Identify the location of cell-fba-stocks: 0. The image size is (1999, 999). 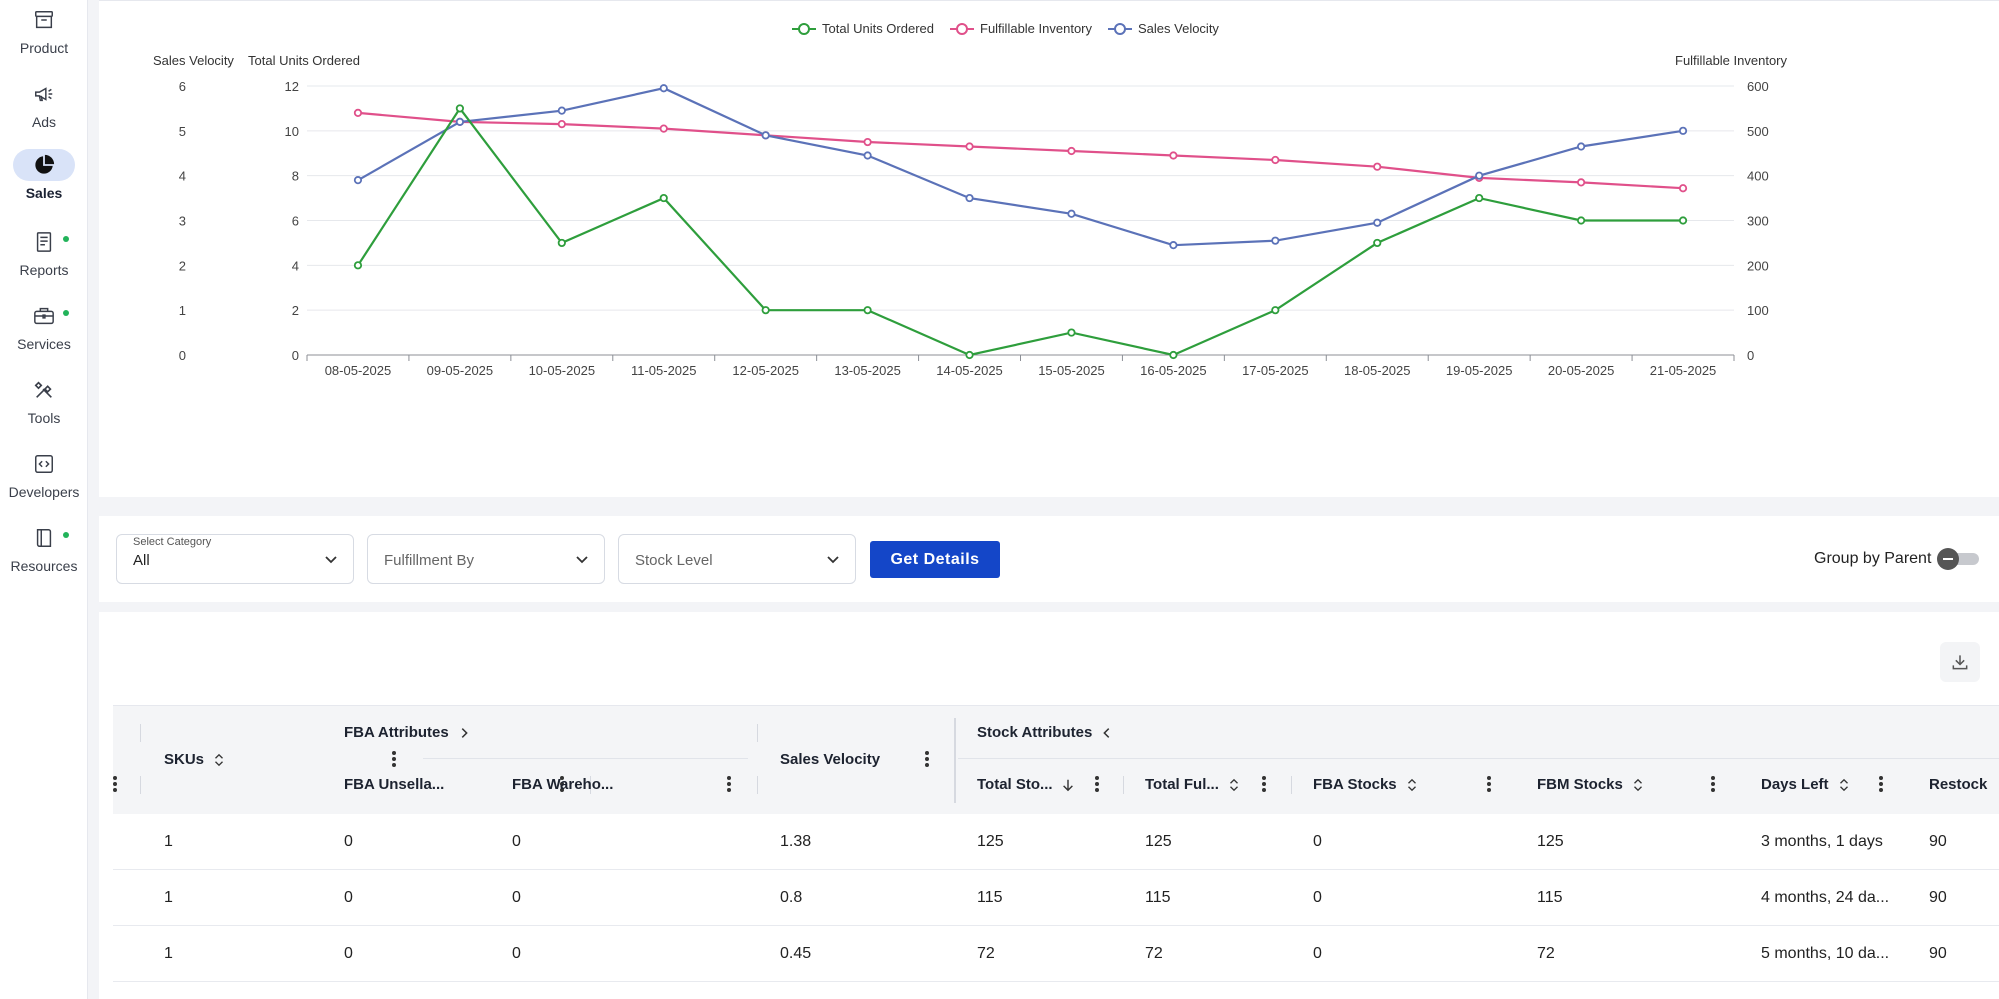
(1317, 897).